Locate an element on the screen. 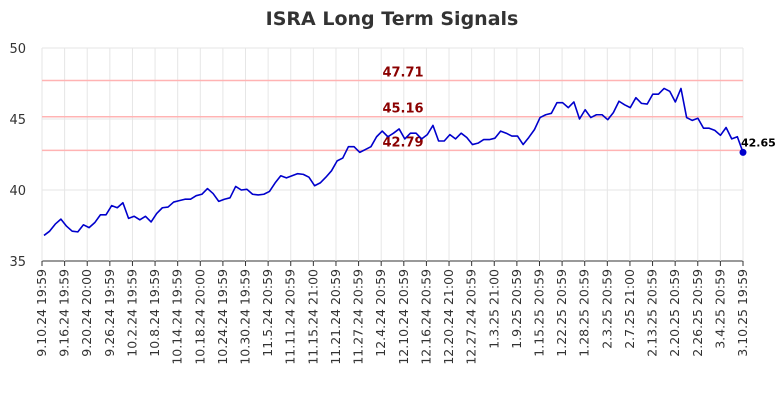 Image resolution: width=784 pixels, height=400 pixels. y-tick-label: 40 is located at coordinates (17, 191).